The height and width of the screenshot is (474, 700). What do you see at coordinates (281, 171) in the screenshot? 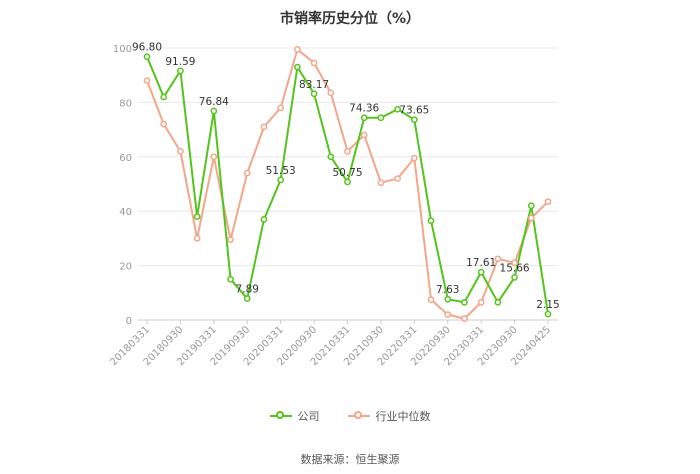
I see `data-label: 51.53` at bounding box center [281, 171].